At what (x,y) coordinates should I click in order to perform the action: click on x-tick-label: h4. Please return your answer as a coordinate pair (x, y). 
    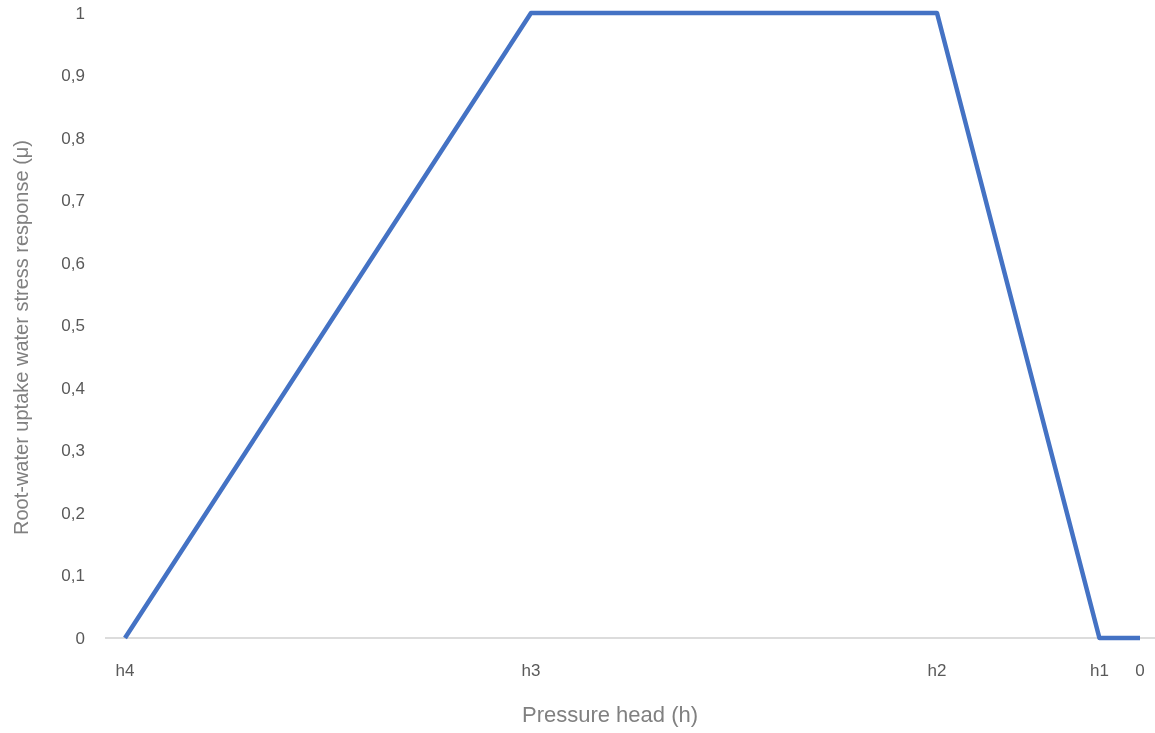
    Looking at the image, I should click on (125, 670).